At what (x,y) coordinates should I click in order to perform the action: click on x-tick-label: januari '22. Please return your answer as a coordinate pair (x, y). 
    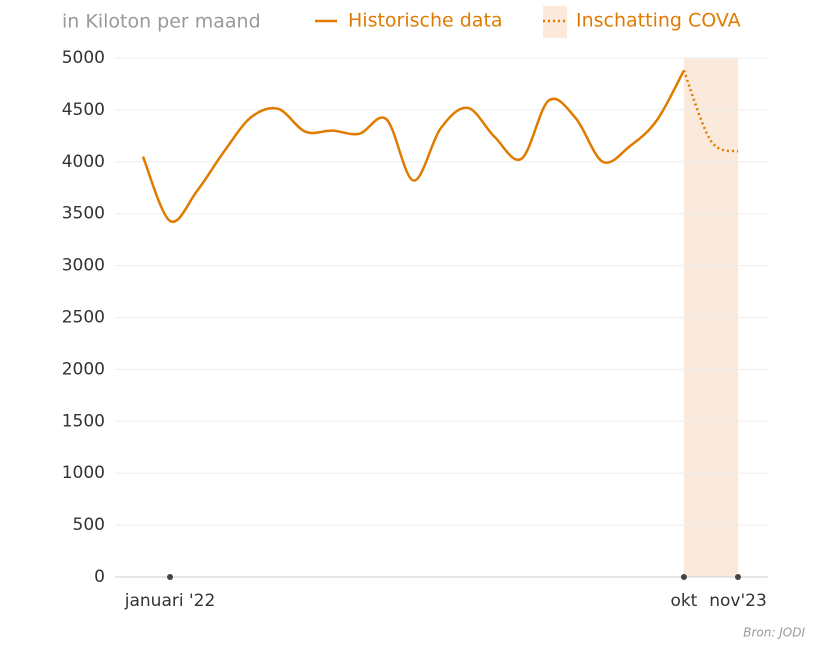
    Looking at the image, I should click on (170, 601).